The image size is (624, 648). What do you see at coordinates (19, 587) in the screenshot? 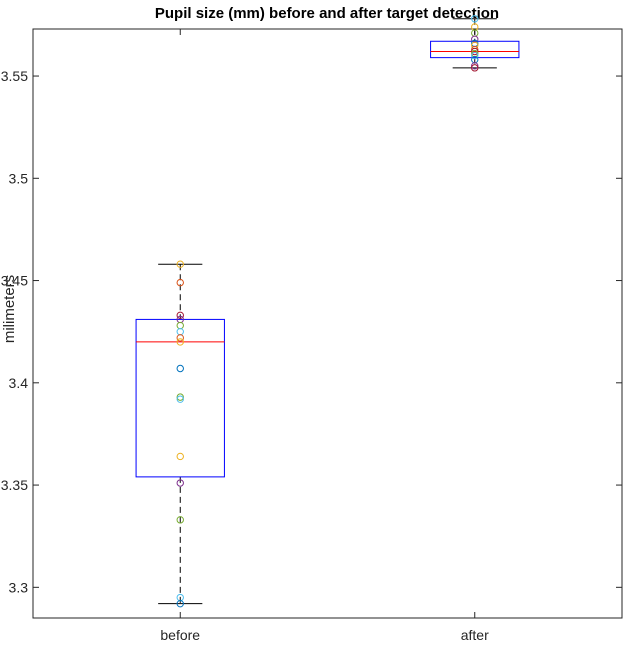
I see `y-tick-label: 3.3` at bounding box center [19, 587].